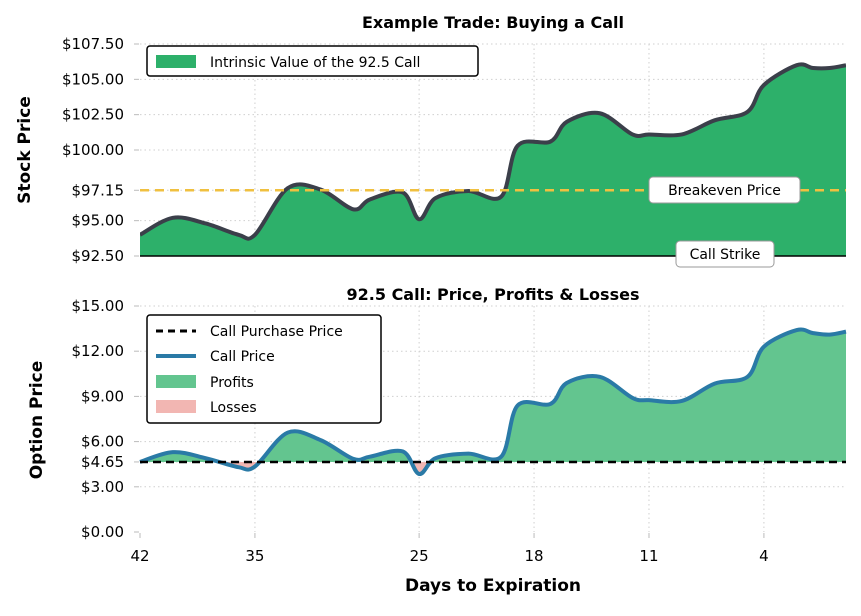 This screenshot has height=616, width=861. What do you see at coordinates (176, 406) in the screenshot?
I see `legend-losses-swatch` at bounding box center [176, 406].